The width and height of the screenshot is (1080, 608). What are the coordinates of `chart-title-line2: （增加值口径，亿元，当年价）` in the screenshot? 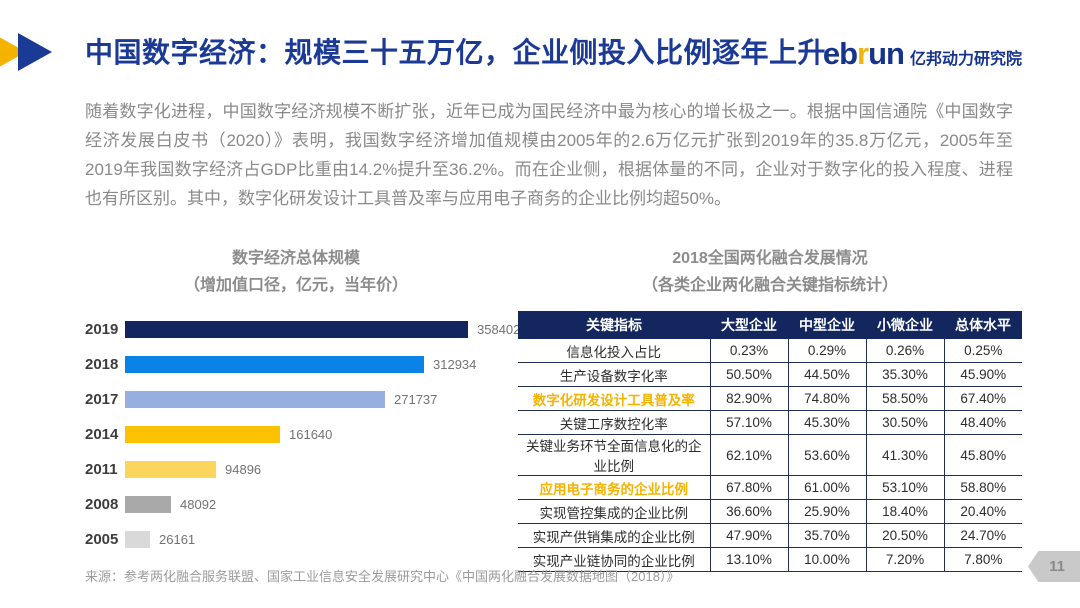 It's located at (295, 285).